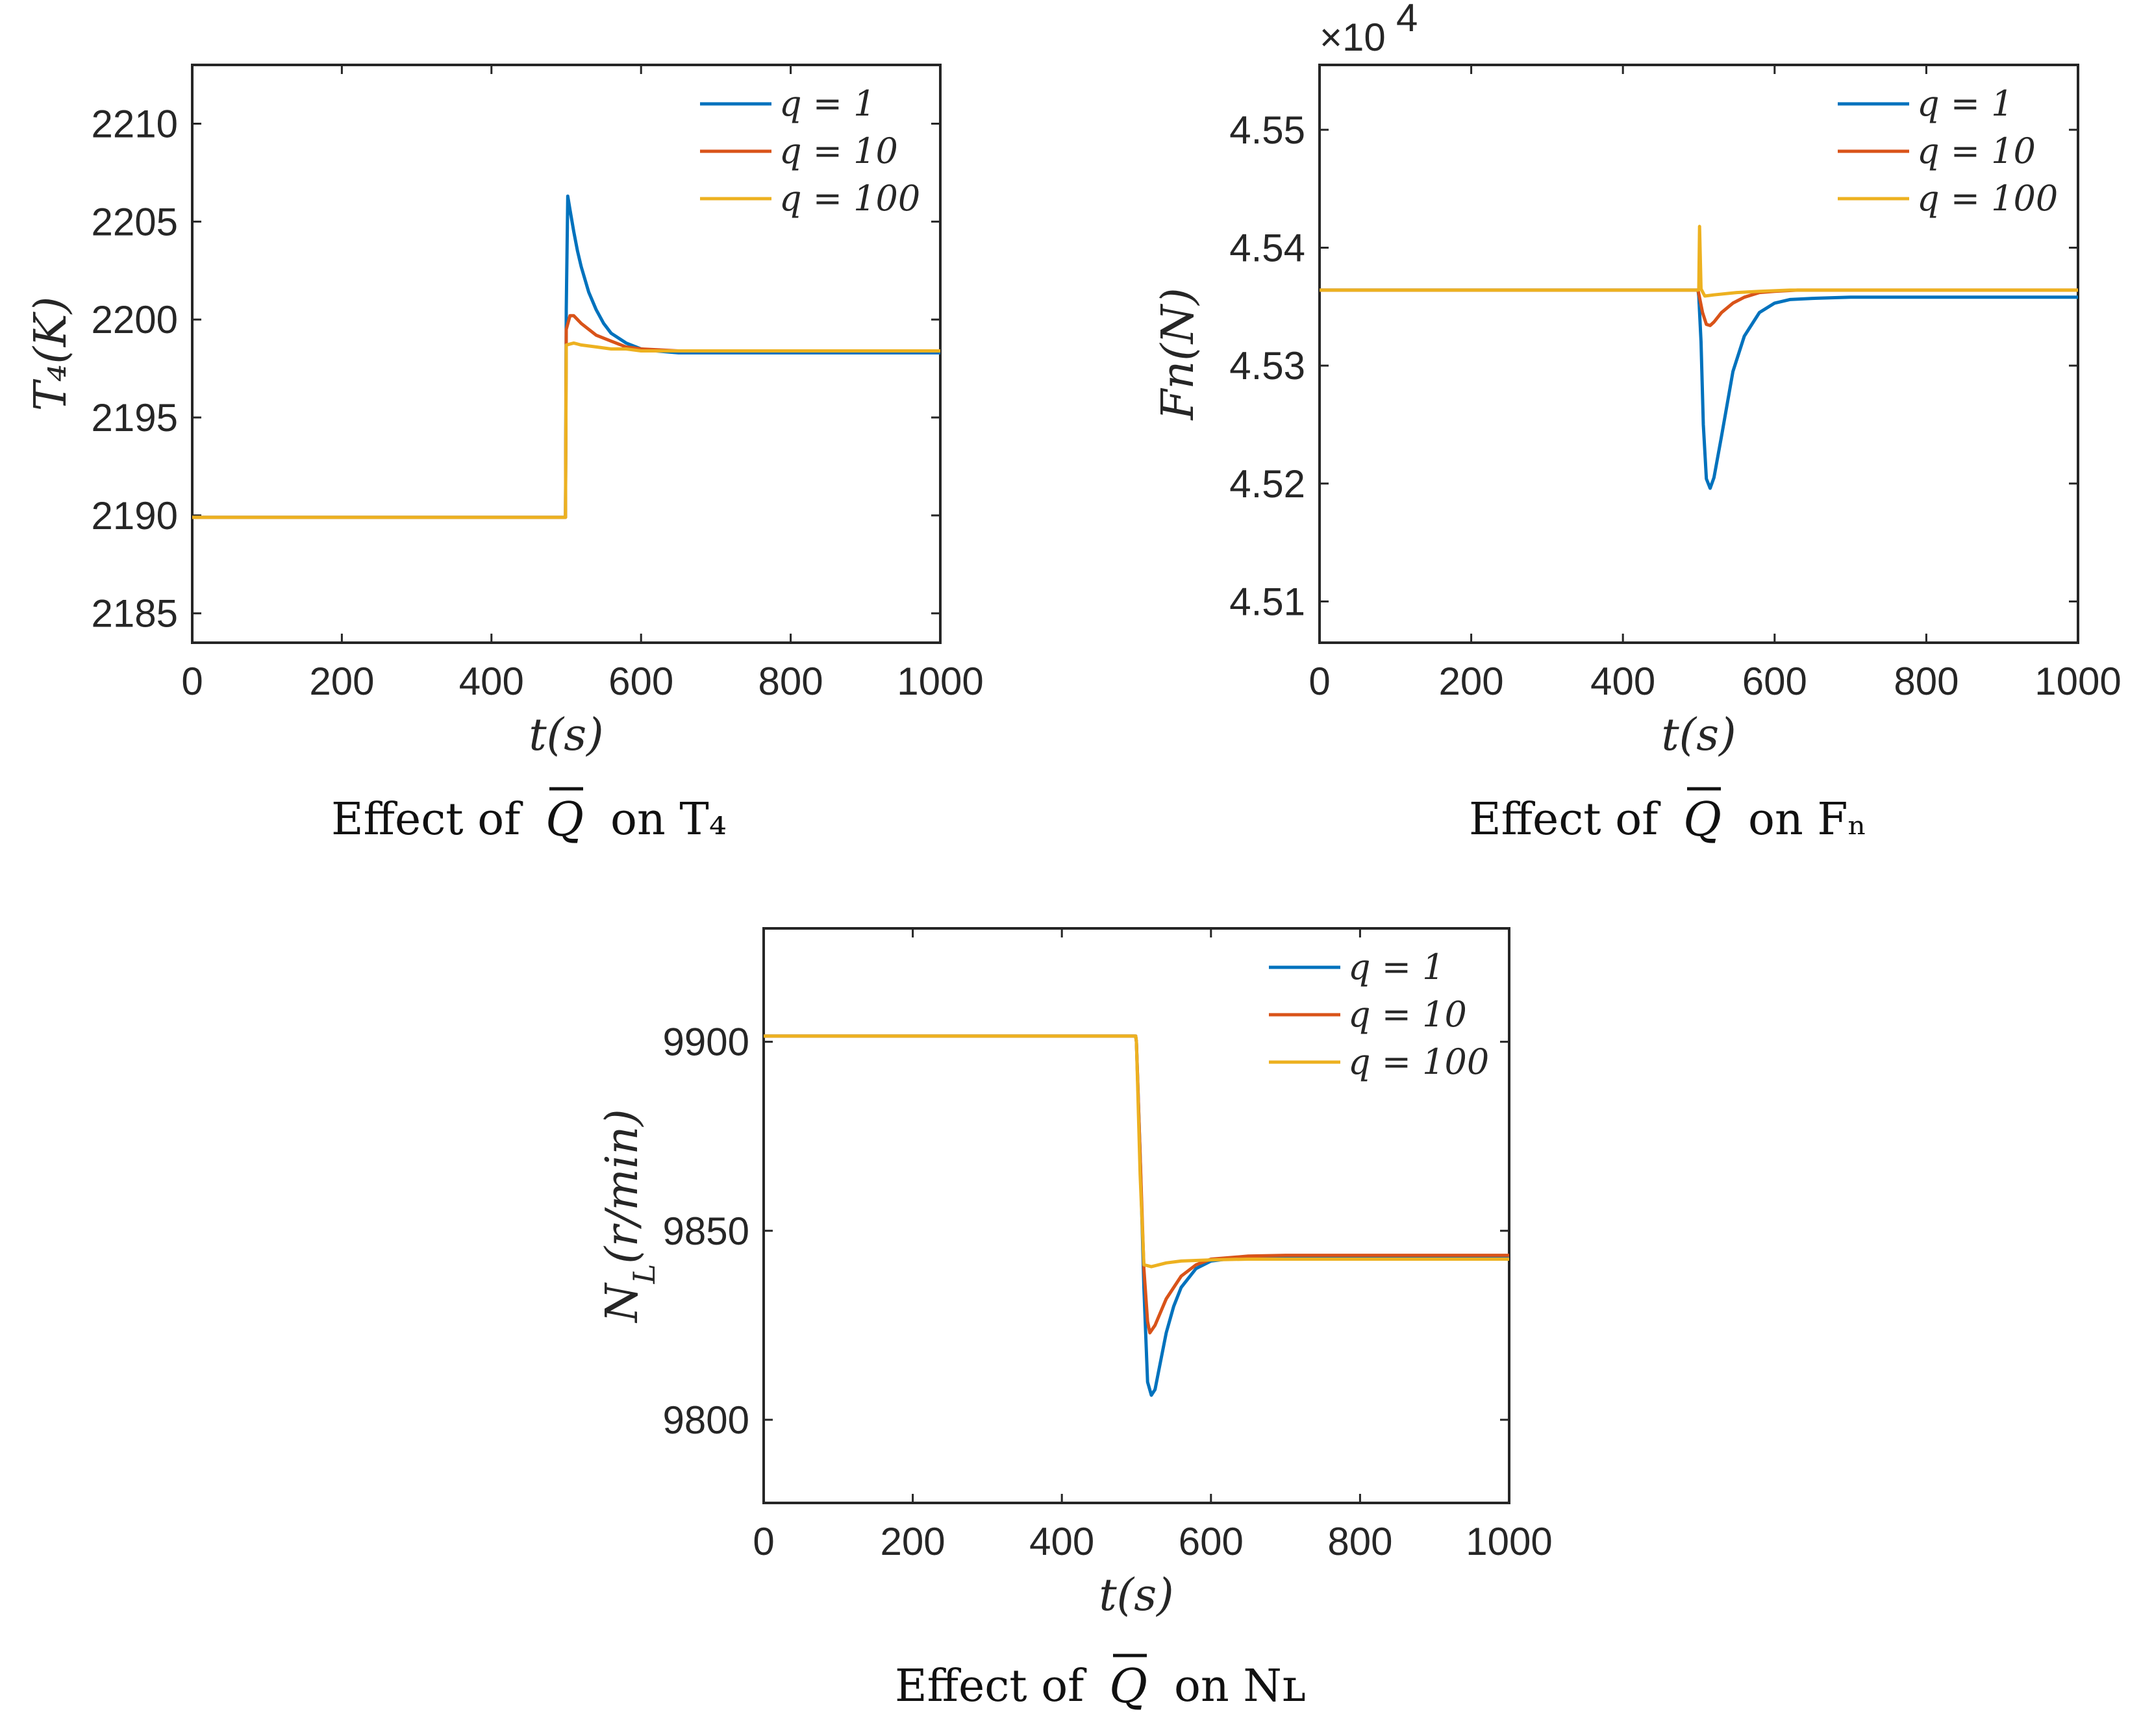 The width and height of the screenshot is (2141, 1736). I want to click on y-tick-label: 2210, so click(135, 124).